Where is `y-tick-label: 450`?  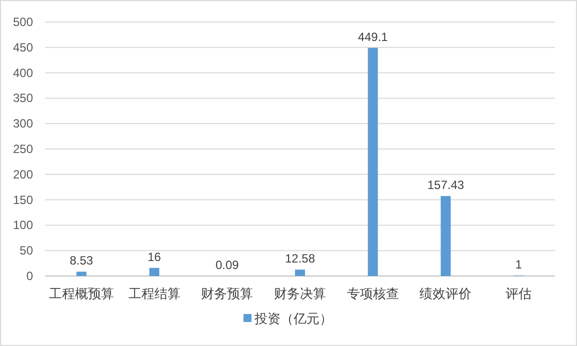
y-tick-label: 450 is located at coordinates (23, 47).